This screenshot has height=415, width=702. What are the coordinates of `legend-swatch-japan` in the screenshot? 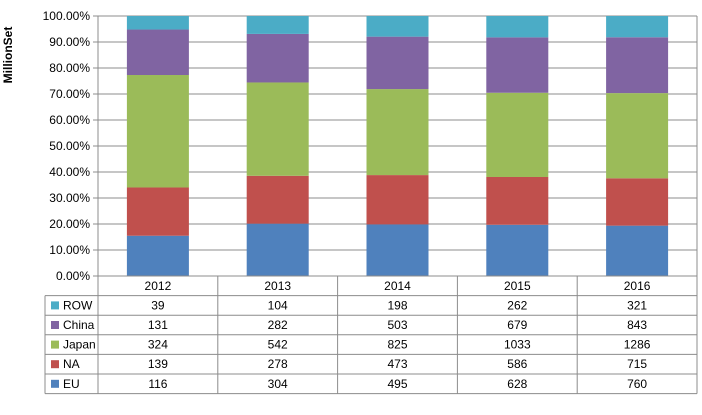 It's located at (55, 344).